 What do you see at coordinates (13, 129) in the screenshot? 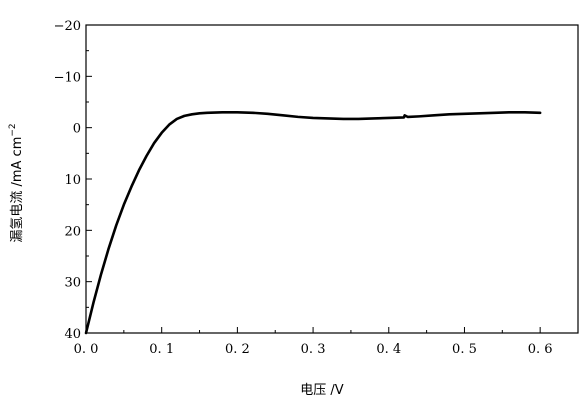
I see `y-axis-title-superscript: −2` at bounding box center [13, 129].